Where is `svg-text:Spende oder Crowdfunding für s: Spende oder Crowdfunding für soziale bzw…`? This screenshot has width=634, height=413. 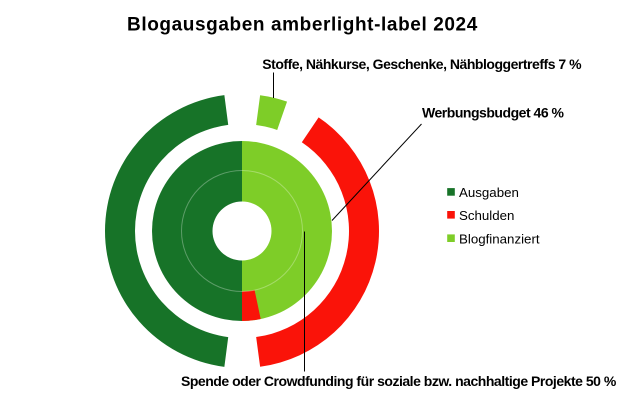
svg-text:Spende oder Crowdfunding für s: Spende oder Crowdfunding für soziale bzw… is located at coordinates (399, 381).